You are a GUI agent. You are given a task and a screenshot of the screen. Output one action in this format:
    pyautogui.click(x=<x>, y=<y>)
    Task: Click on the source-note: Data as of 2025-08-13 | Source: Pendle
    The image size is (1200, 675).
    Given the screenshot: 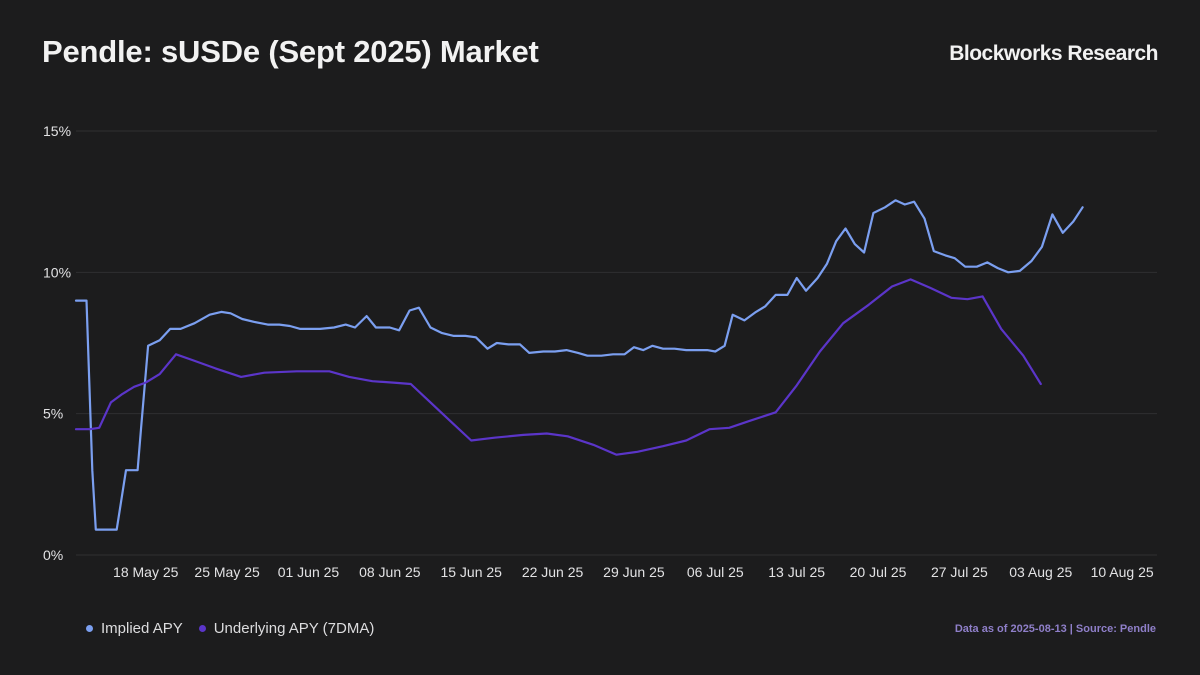 What is the action you would take?
    pyautogui.click(x=1055, y=629)
    